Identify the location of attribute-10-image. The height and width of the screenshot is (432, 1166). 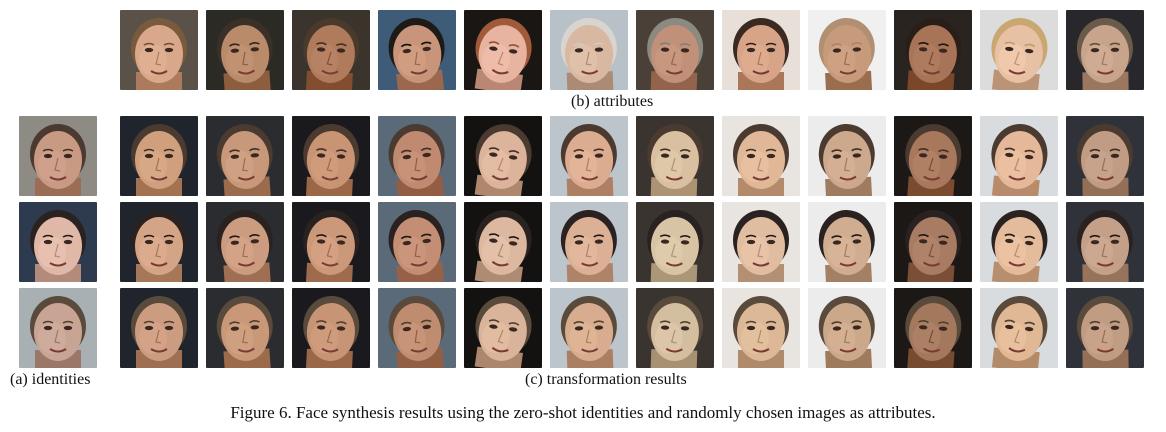
(933, 50).